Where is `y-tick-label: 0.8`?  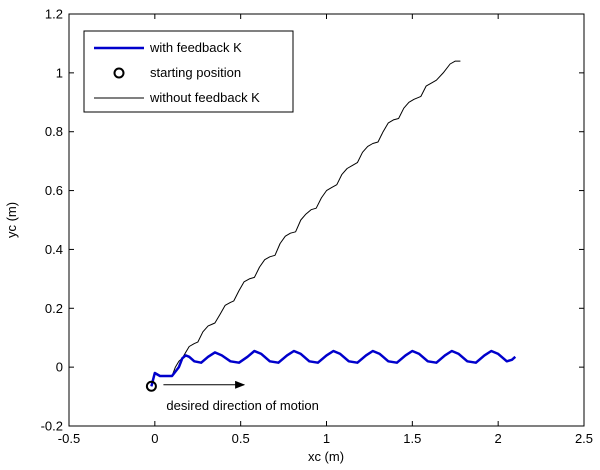 y-tick-label: 0.8 is located at coordinates (54, 131).